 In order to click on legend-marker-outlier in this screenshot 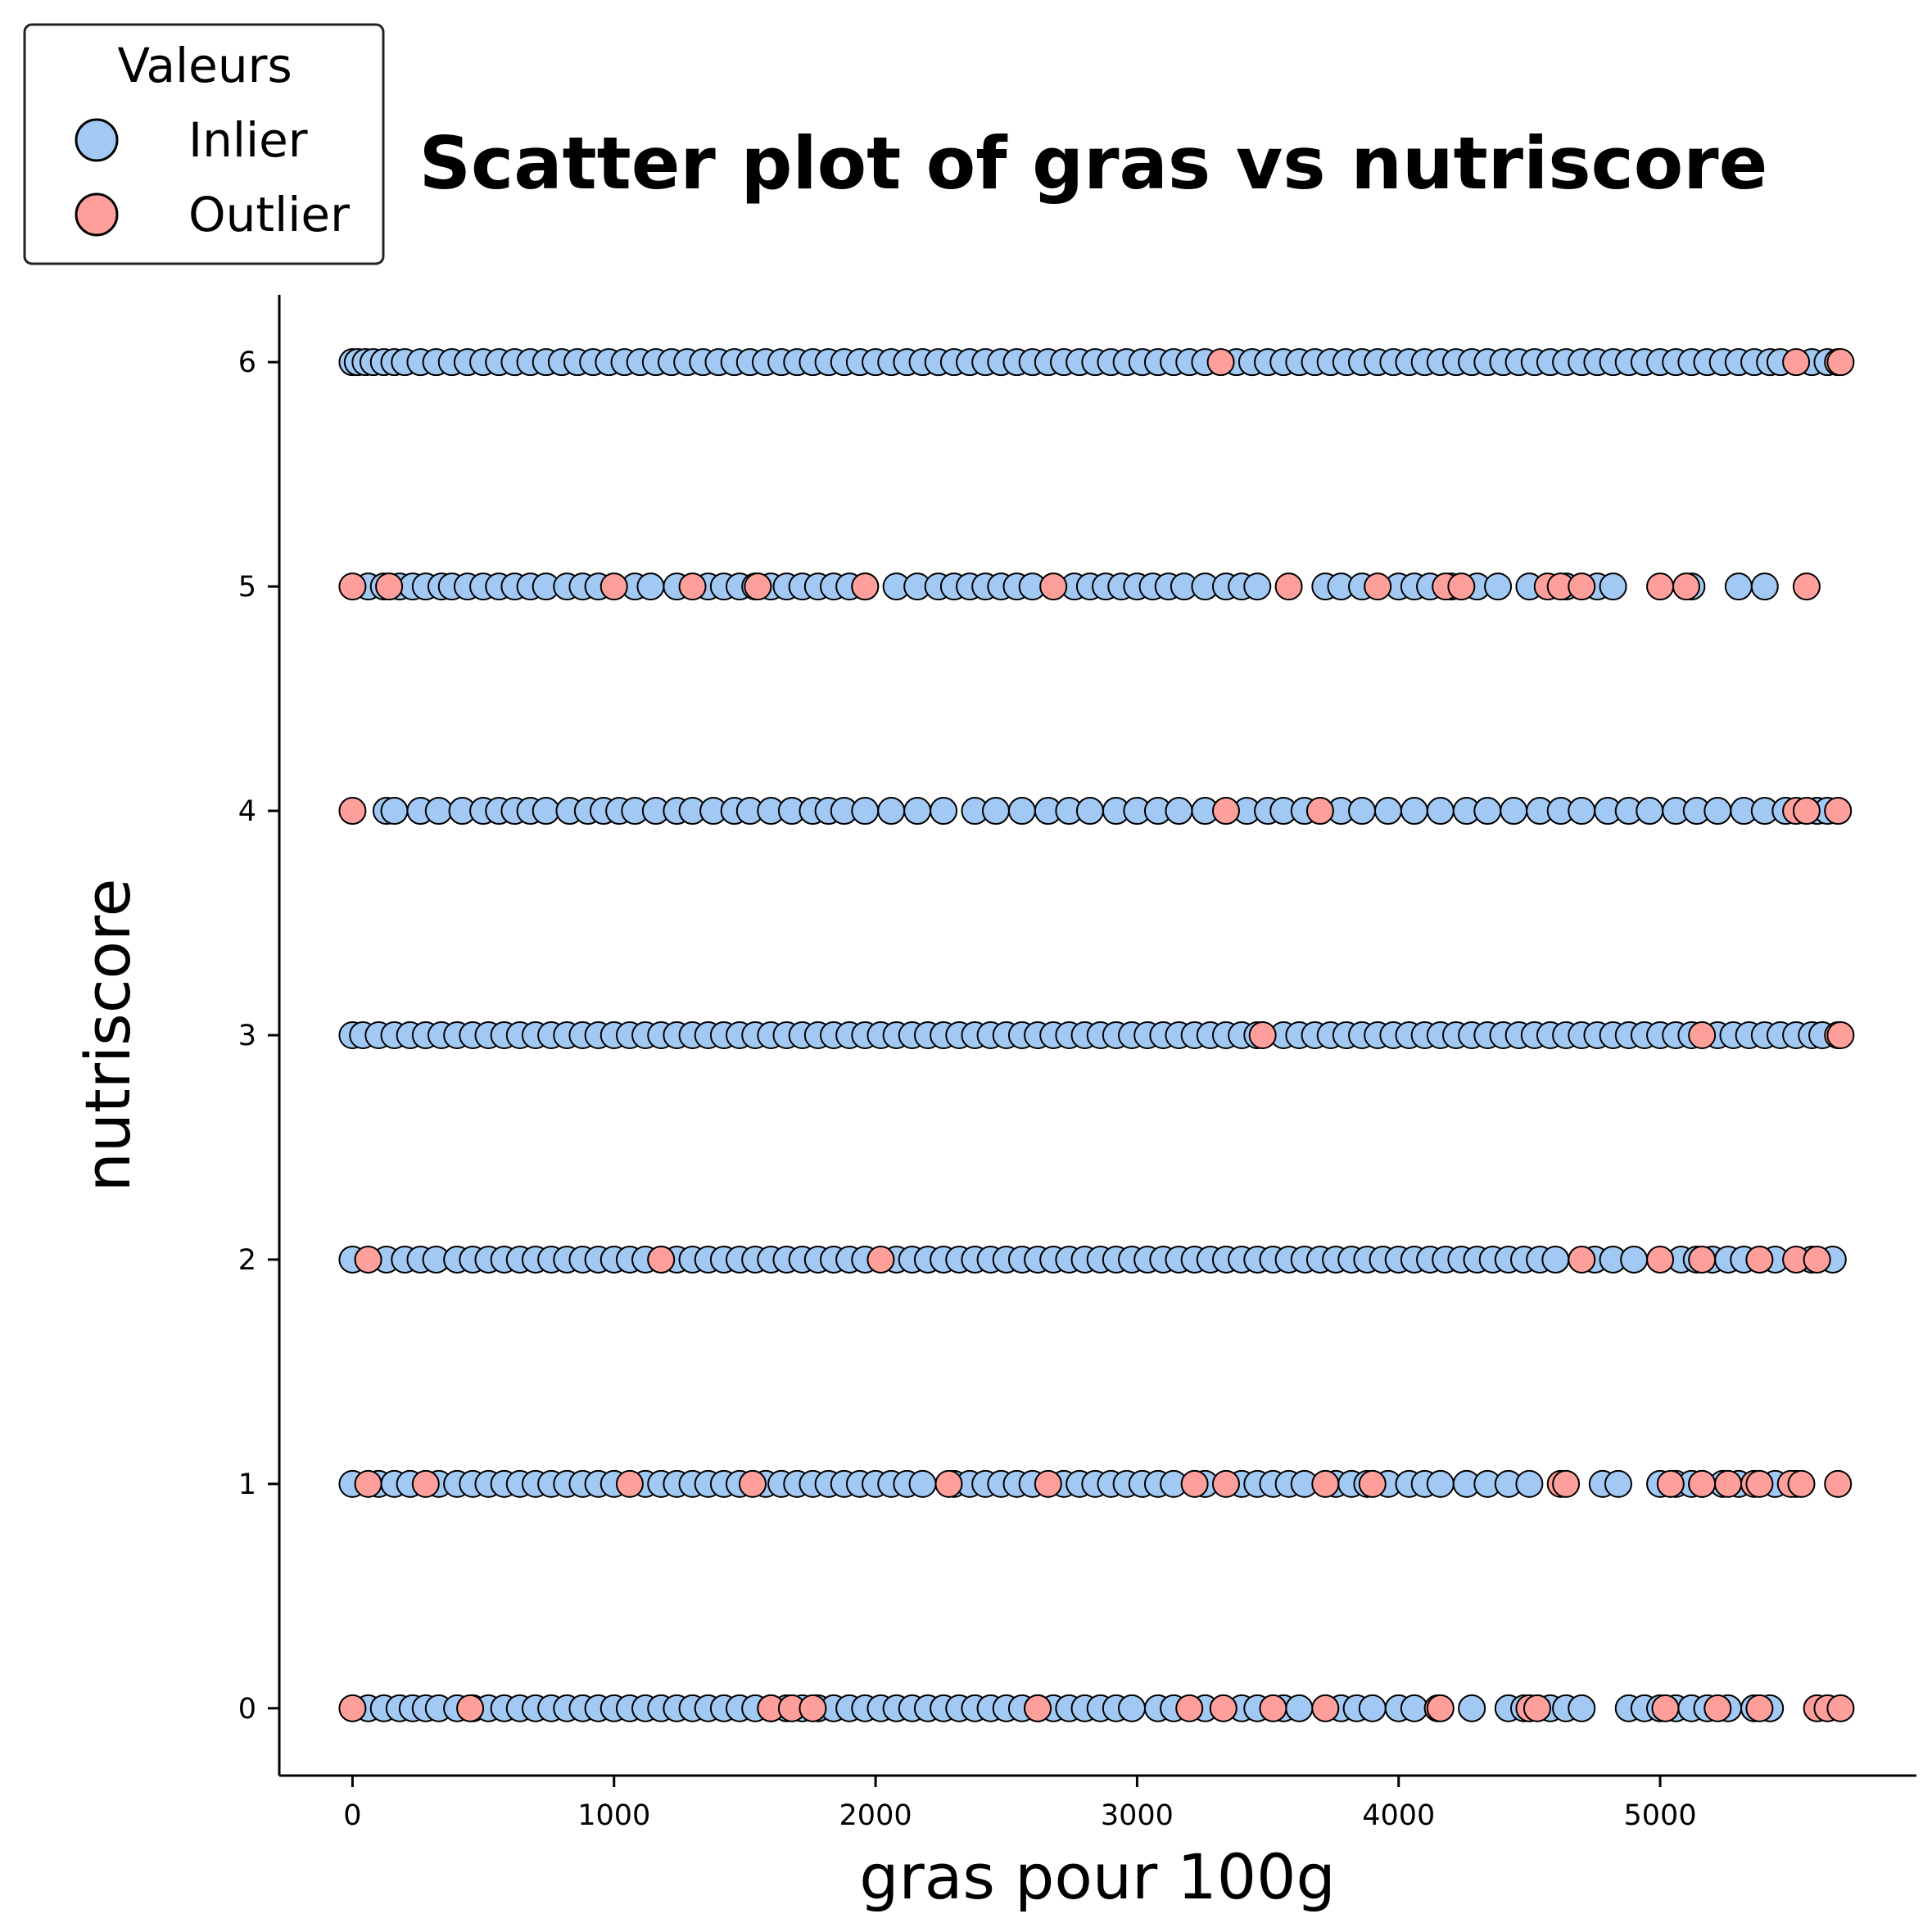, I will do `click(97, 214)`.